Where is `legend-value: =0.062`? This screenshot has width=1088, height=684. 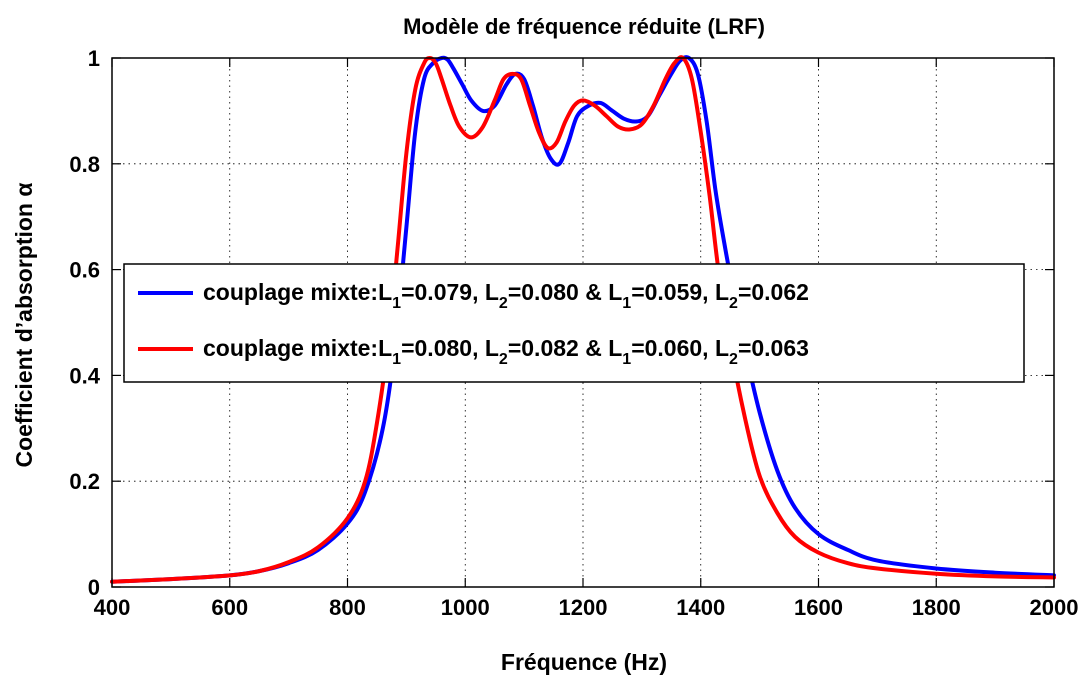
legend-value: =0.062 is located at coordinates (773, 292).